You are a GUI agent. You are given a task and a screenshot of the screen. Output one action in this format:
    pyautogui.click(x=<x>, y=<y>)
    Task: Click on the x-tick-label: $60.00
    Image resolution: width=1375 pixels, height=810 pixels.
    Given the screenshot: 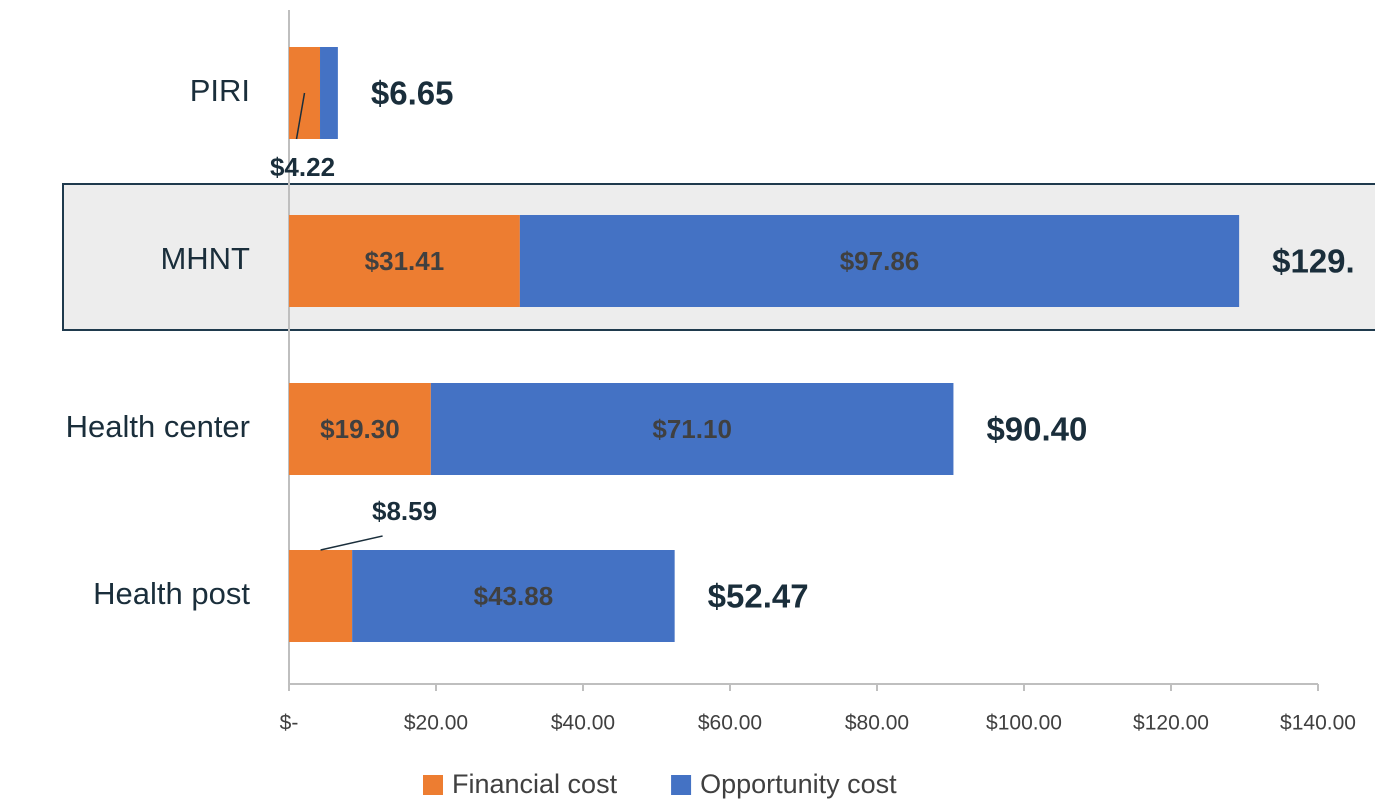 What is the action you would take?
    pyautogui.click(x=730, y=723)
    